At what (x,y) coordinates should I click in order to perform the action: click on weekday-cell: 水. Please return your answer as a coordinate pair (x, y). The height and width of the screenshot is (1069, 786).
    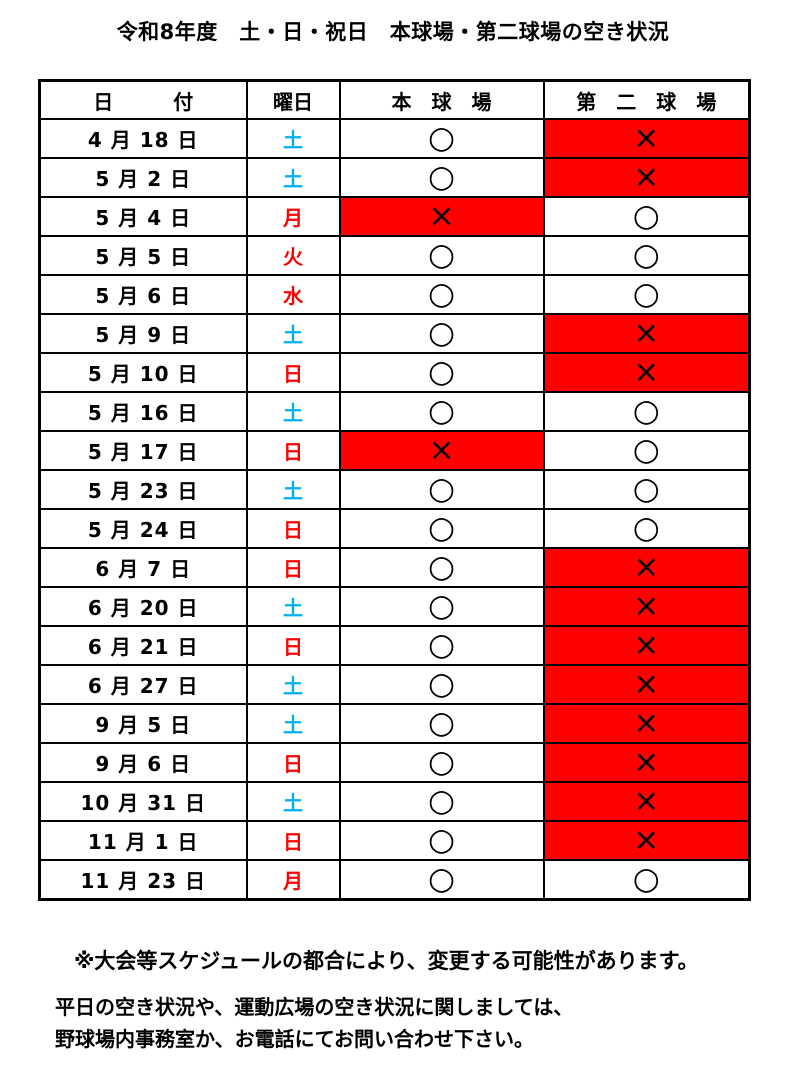
    Looking at the image, I should click on (293, 294).